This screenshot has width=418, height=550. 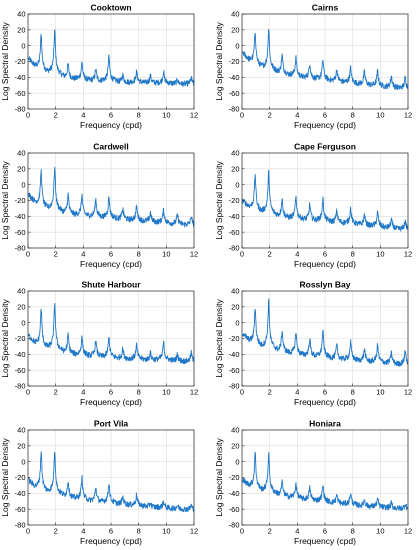 What do you see at coordinates (111, 424) in the screenshot?
I see `subplot-title: Port Vila` at bounding box center [111, 424].